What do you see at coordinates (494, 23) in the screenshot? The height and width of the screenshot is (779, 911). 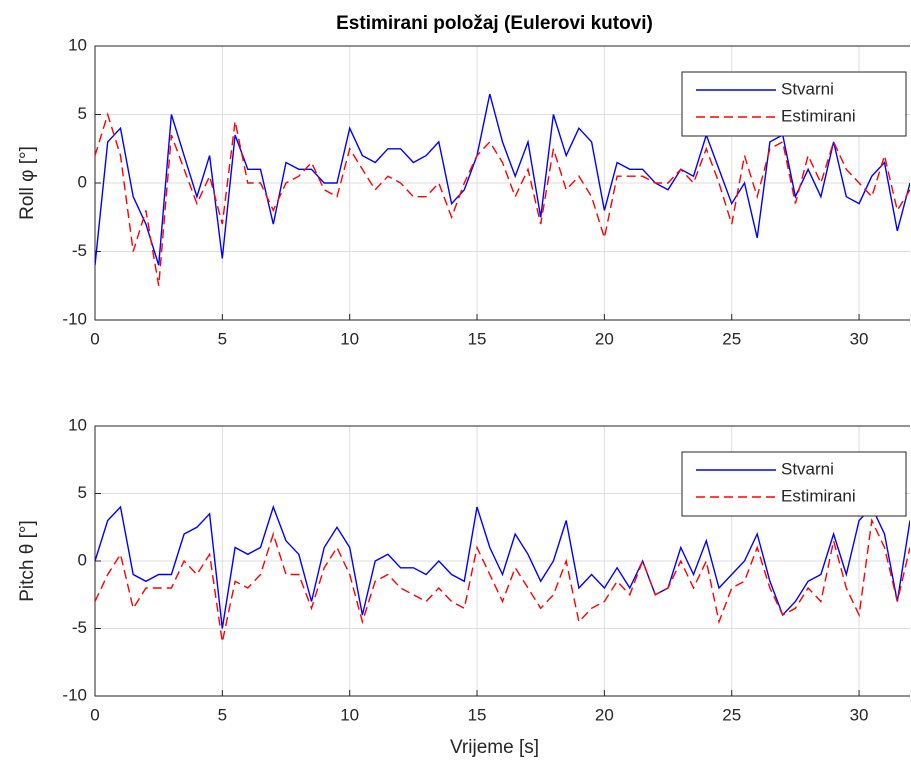 I see `chart-title: Estimirani položaj (Eulerovi kutovi)` at bounding box center [494, 23].